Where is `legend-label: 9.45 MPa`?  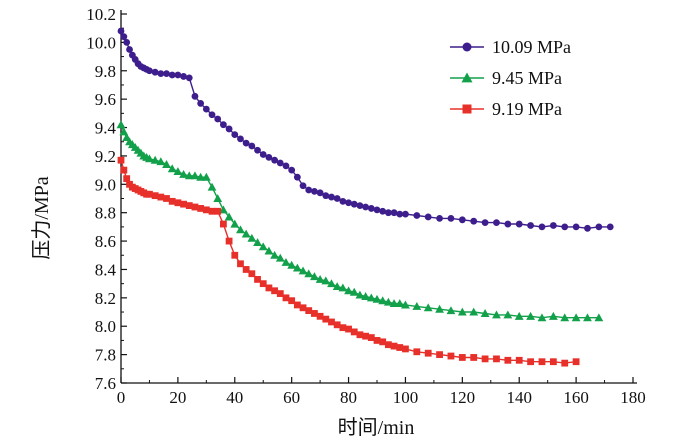 legend-label: 9.45 MPa is located at coordinates (527, 78).